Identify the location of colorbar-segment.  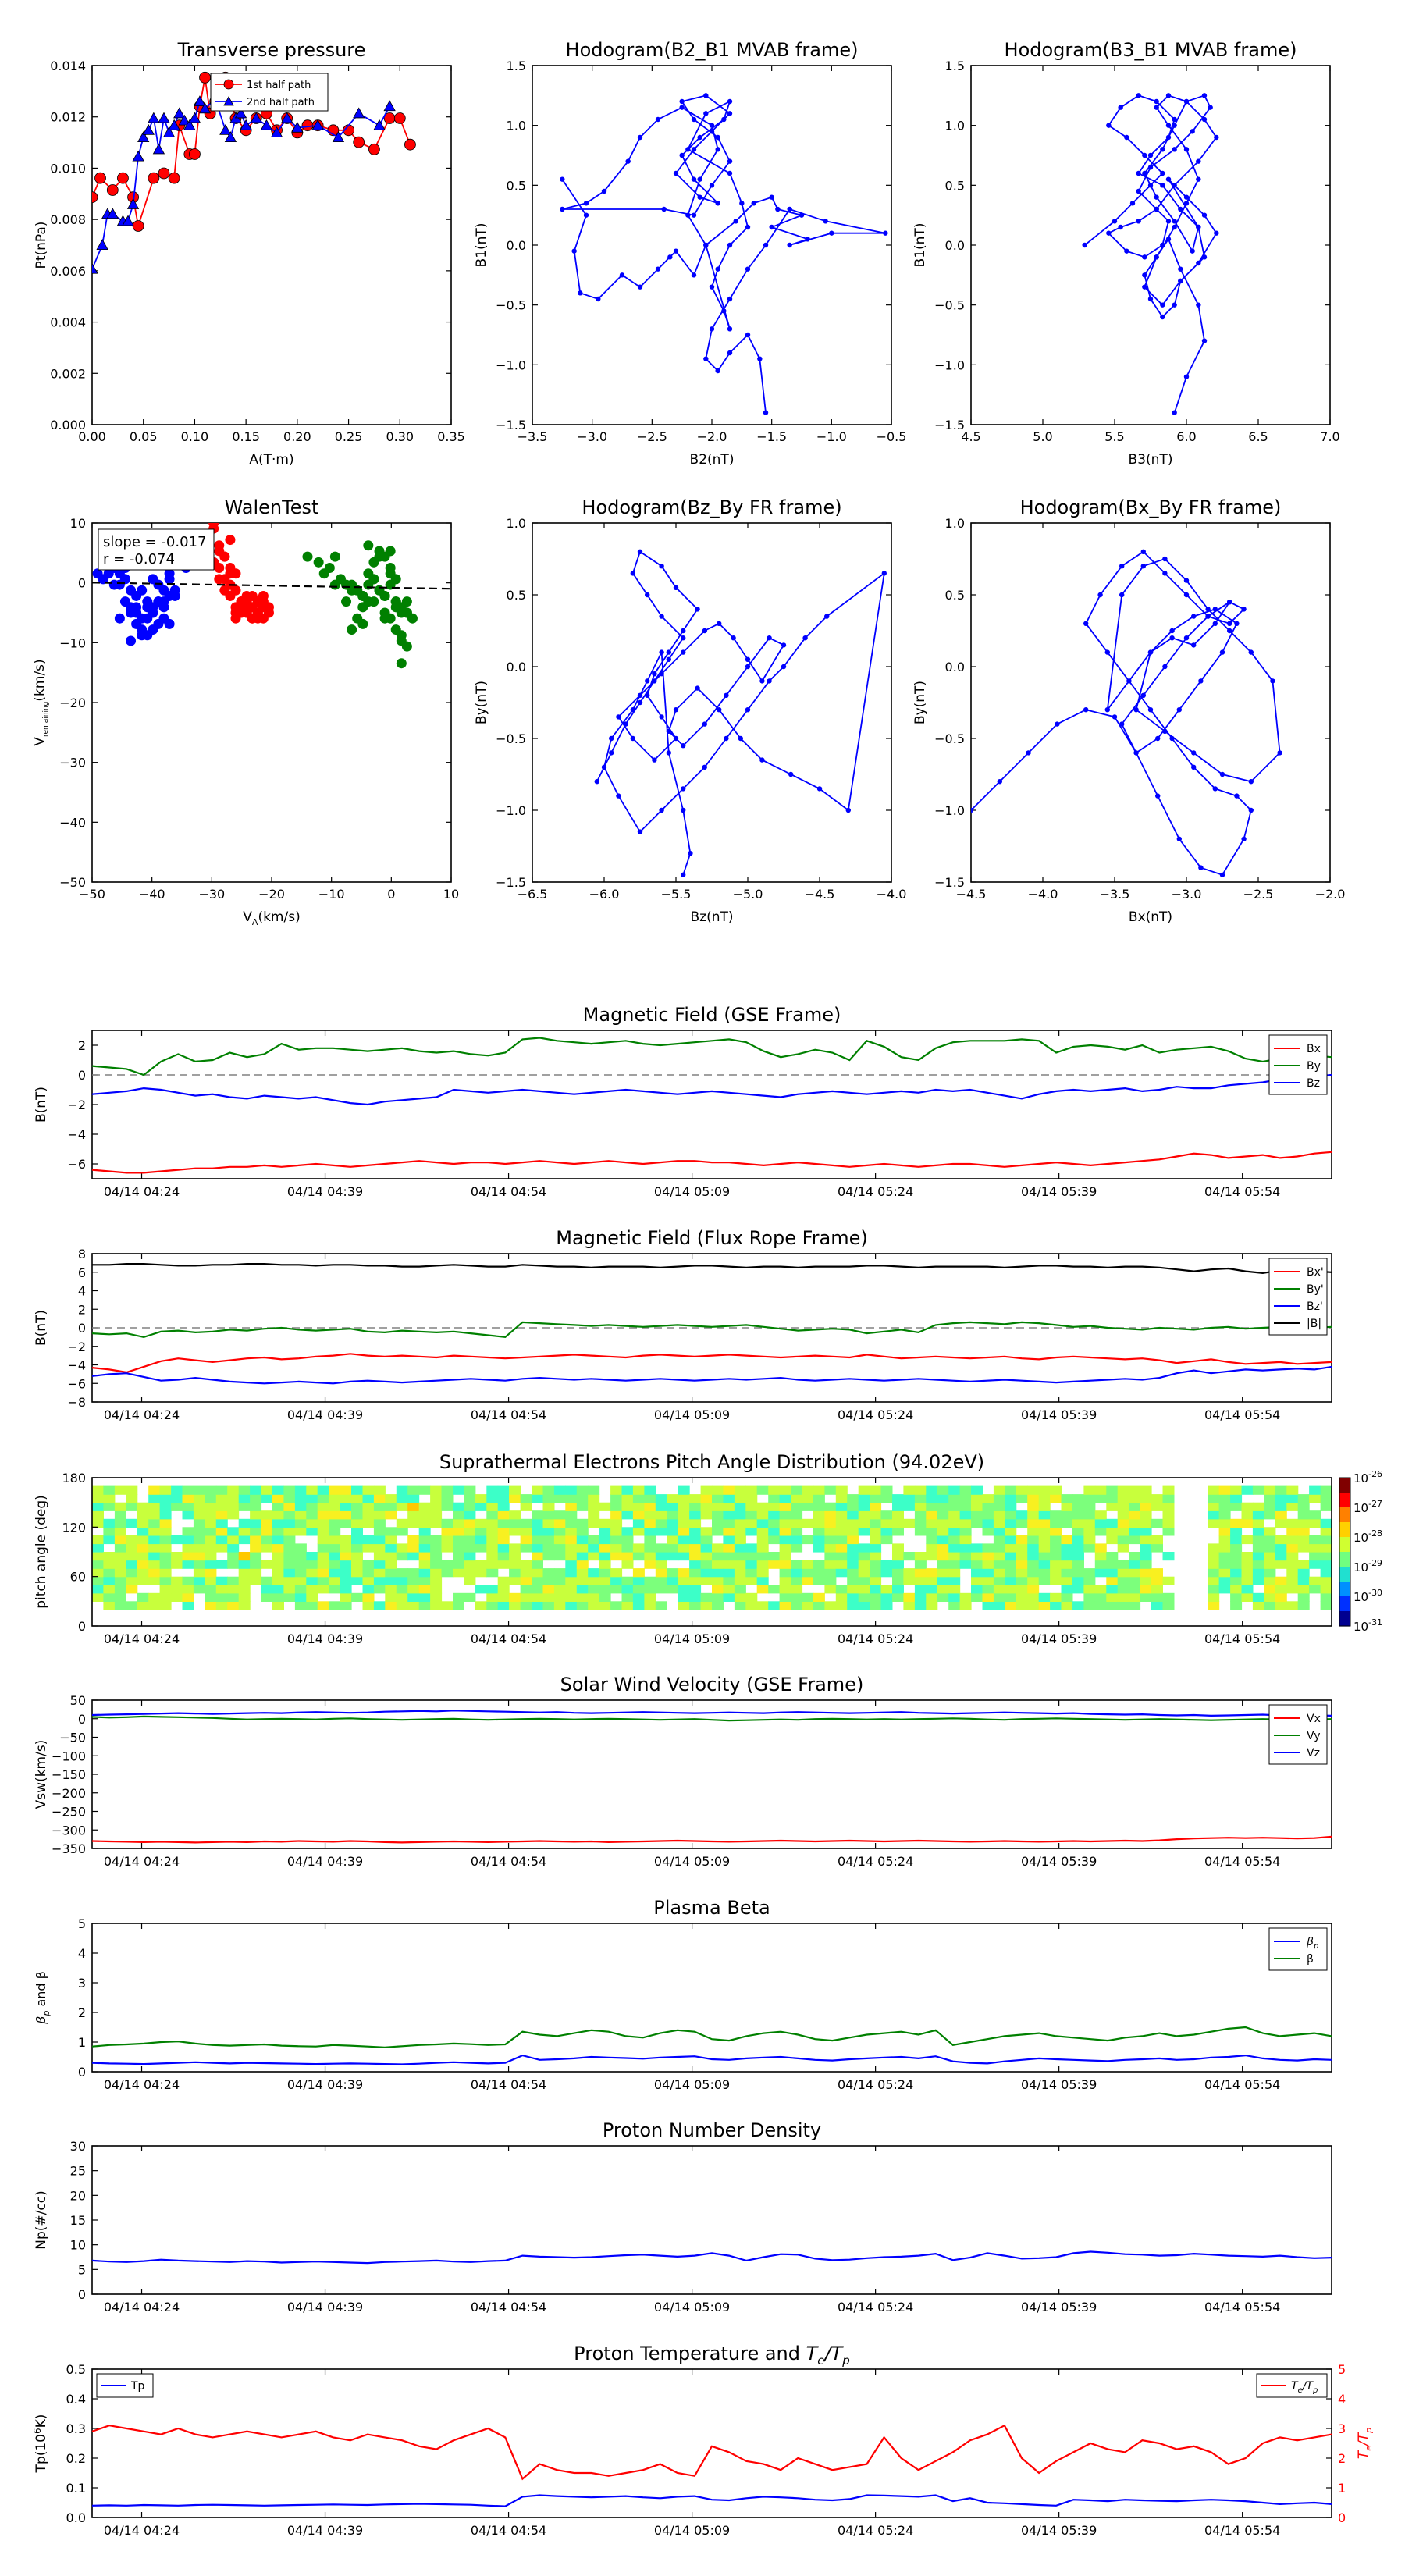
(1345, 1500).